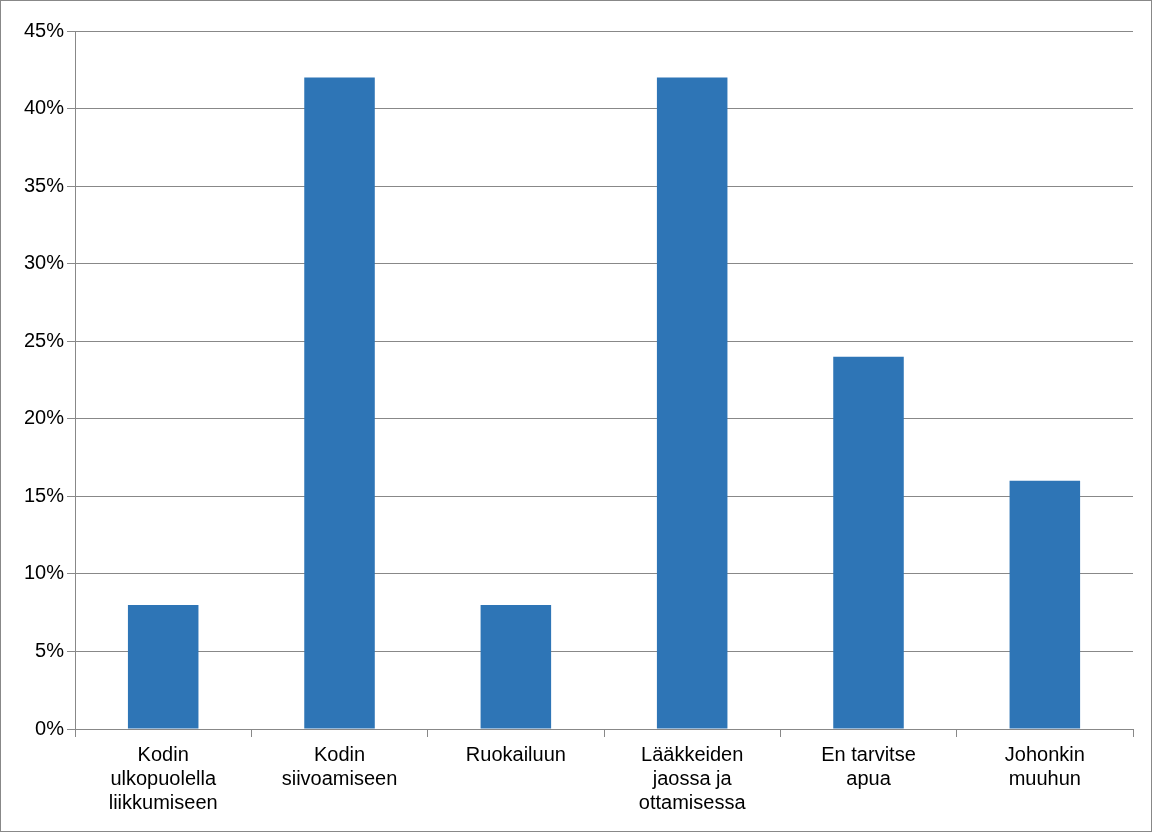 The image size is (1152, 832). Describe the element at coordinates (44, 339) in the screenshot. I see `y-tick-label: 25%` at that location.